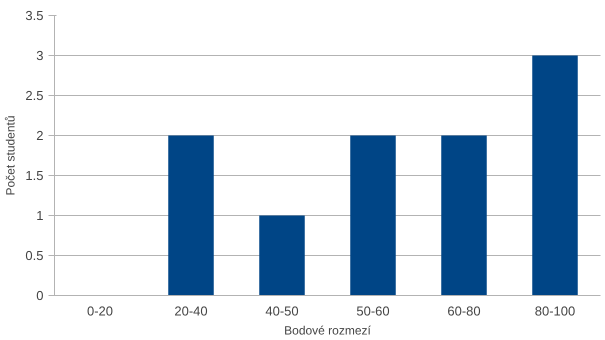  I want to click on y-tick-label: 0, so click(40, 295).